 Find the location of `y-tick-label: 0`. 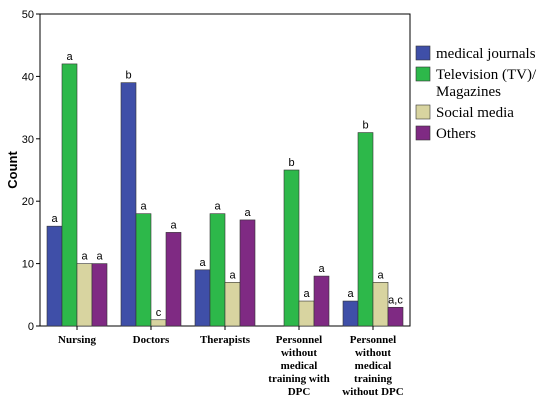

y-tick-label: 0 is located at coordinates (31, 327).